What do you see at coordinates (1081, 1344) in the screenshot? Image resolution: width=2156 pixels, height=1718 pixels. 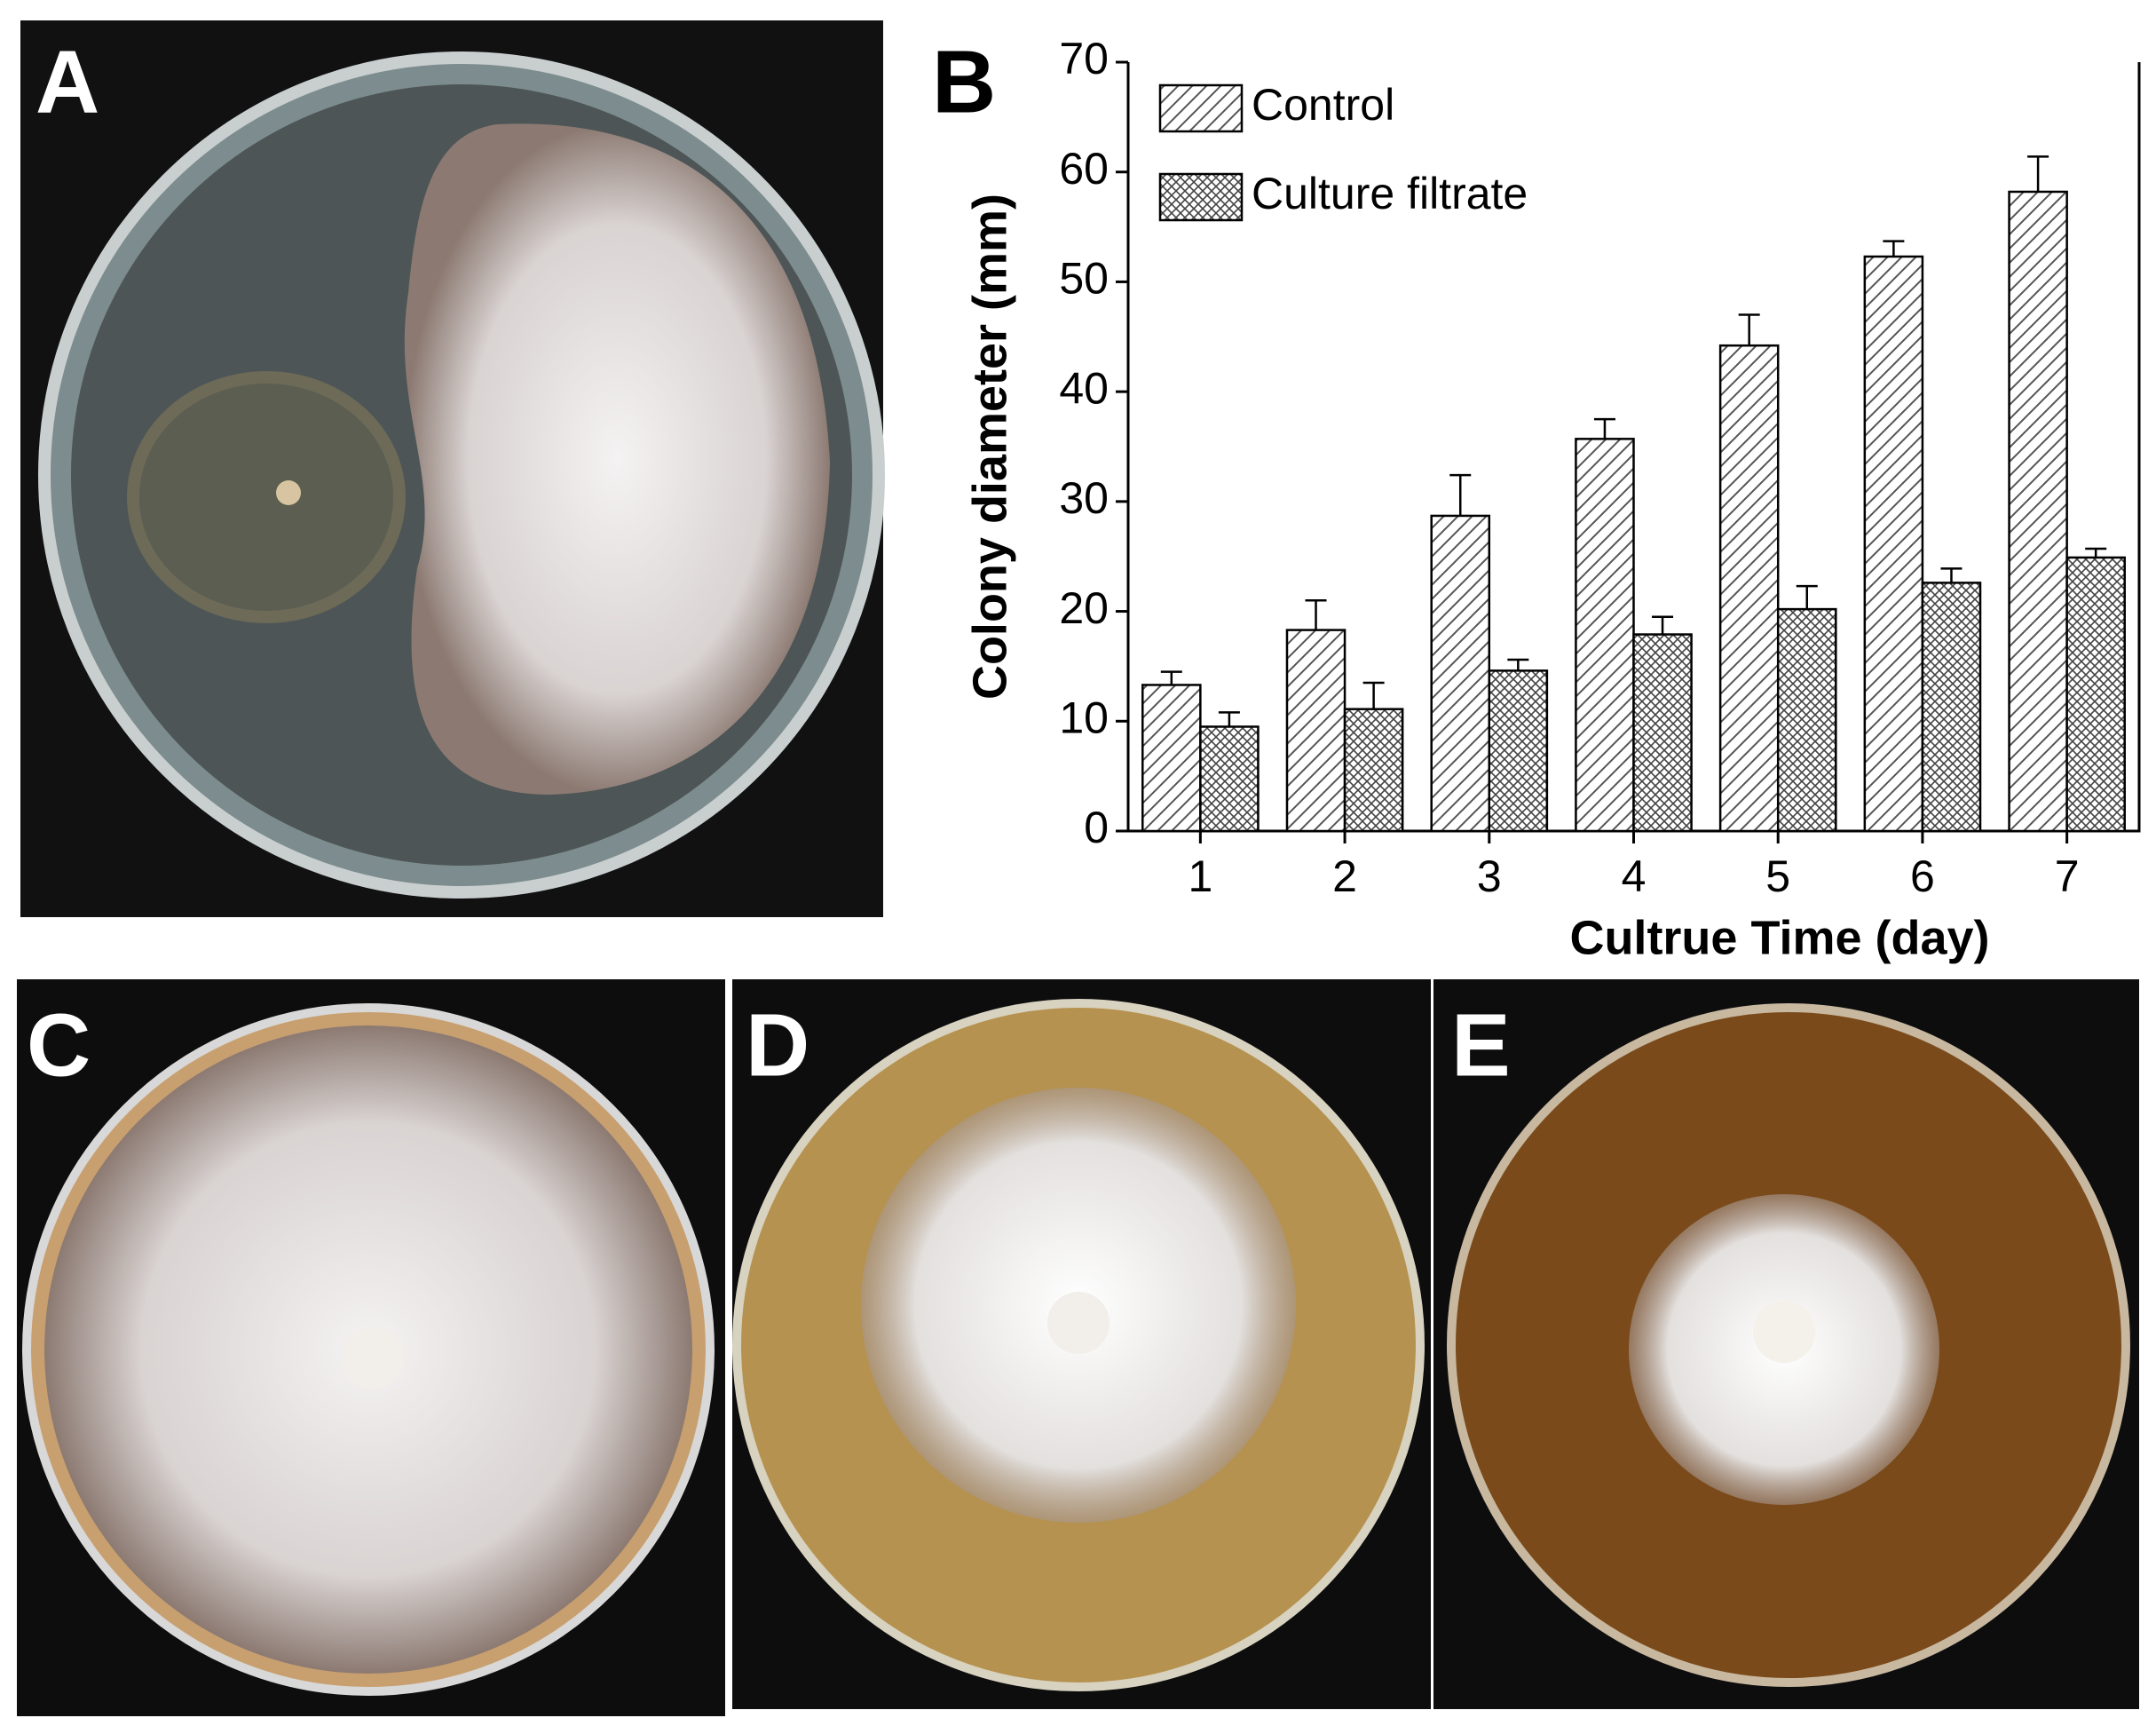 I see `photo-d` at bounding box center [1081, 1344].